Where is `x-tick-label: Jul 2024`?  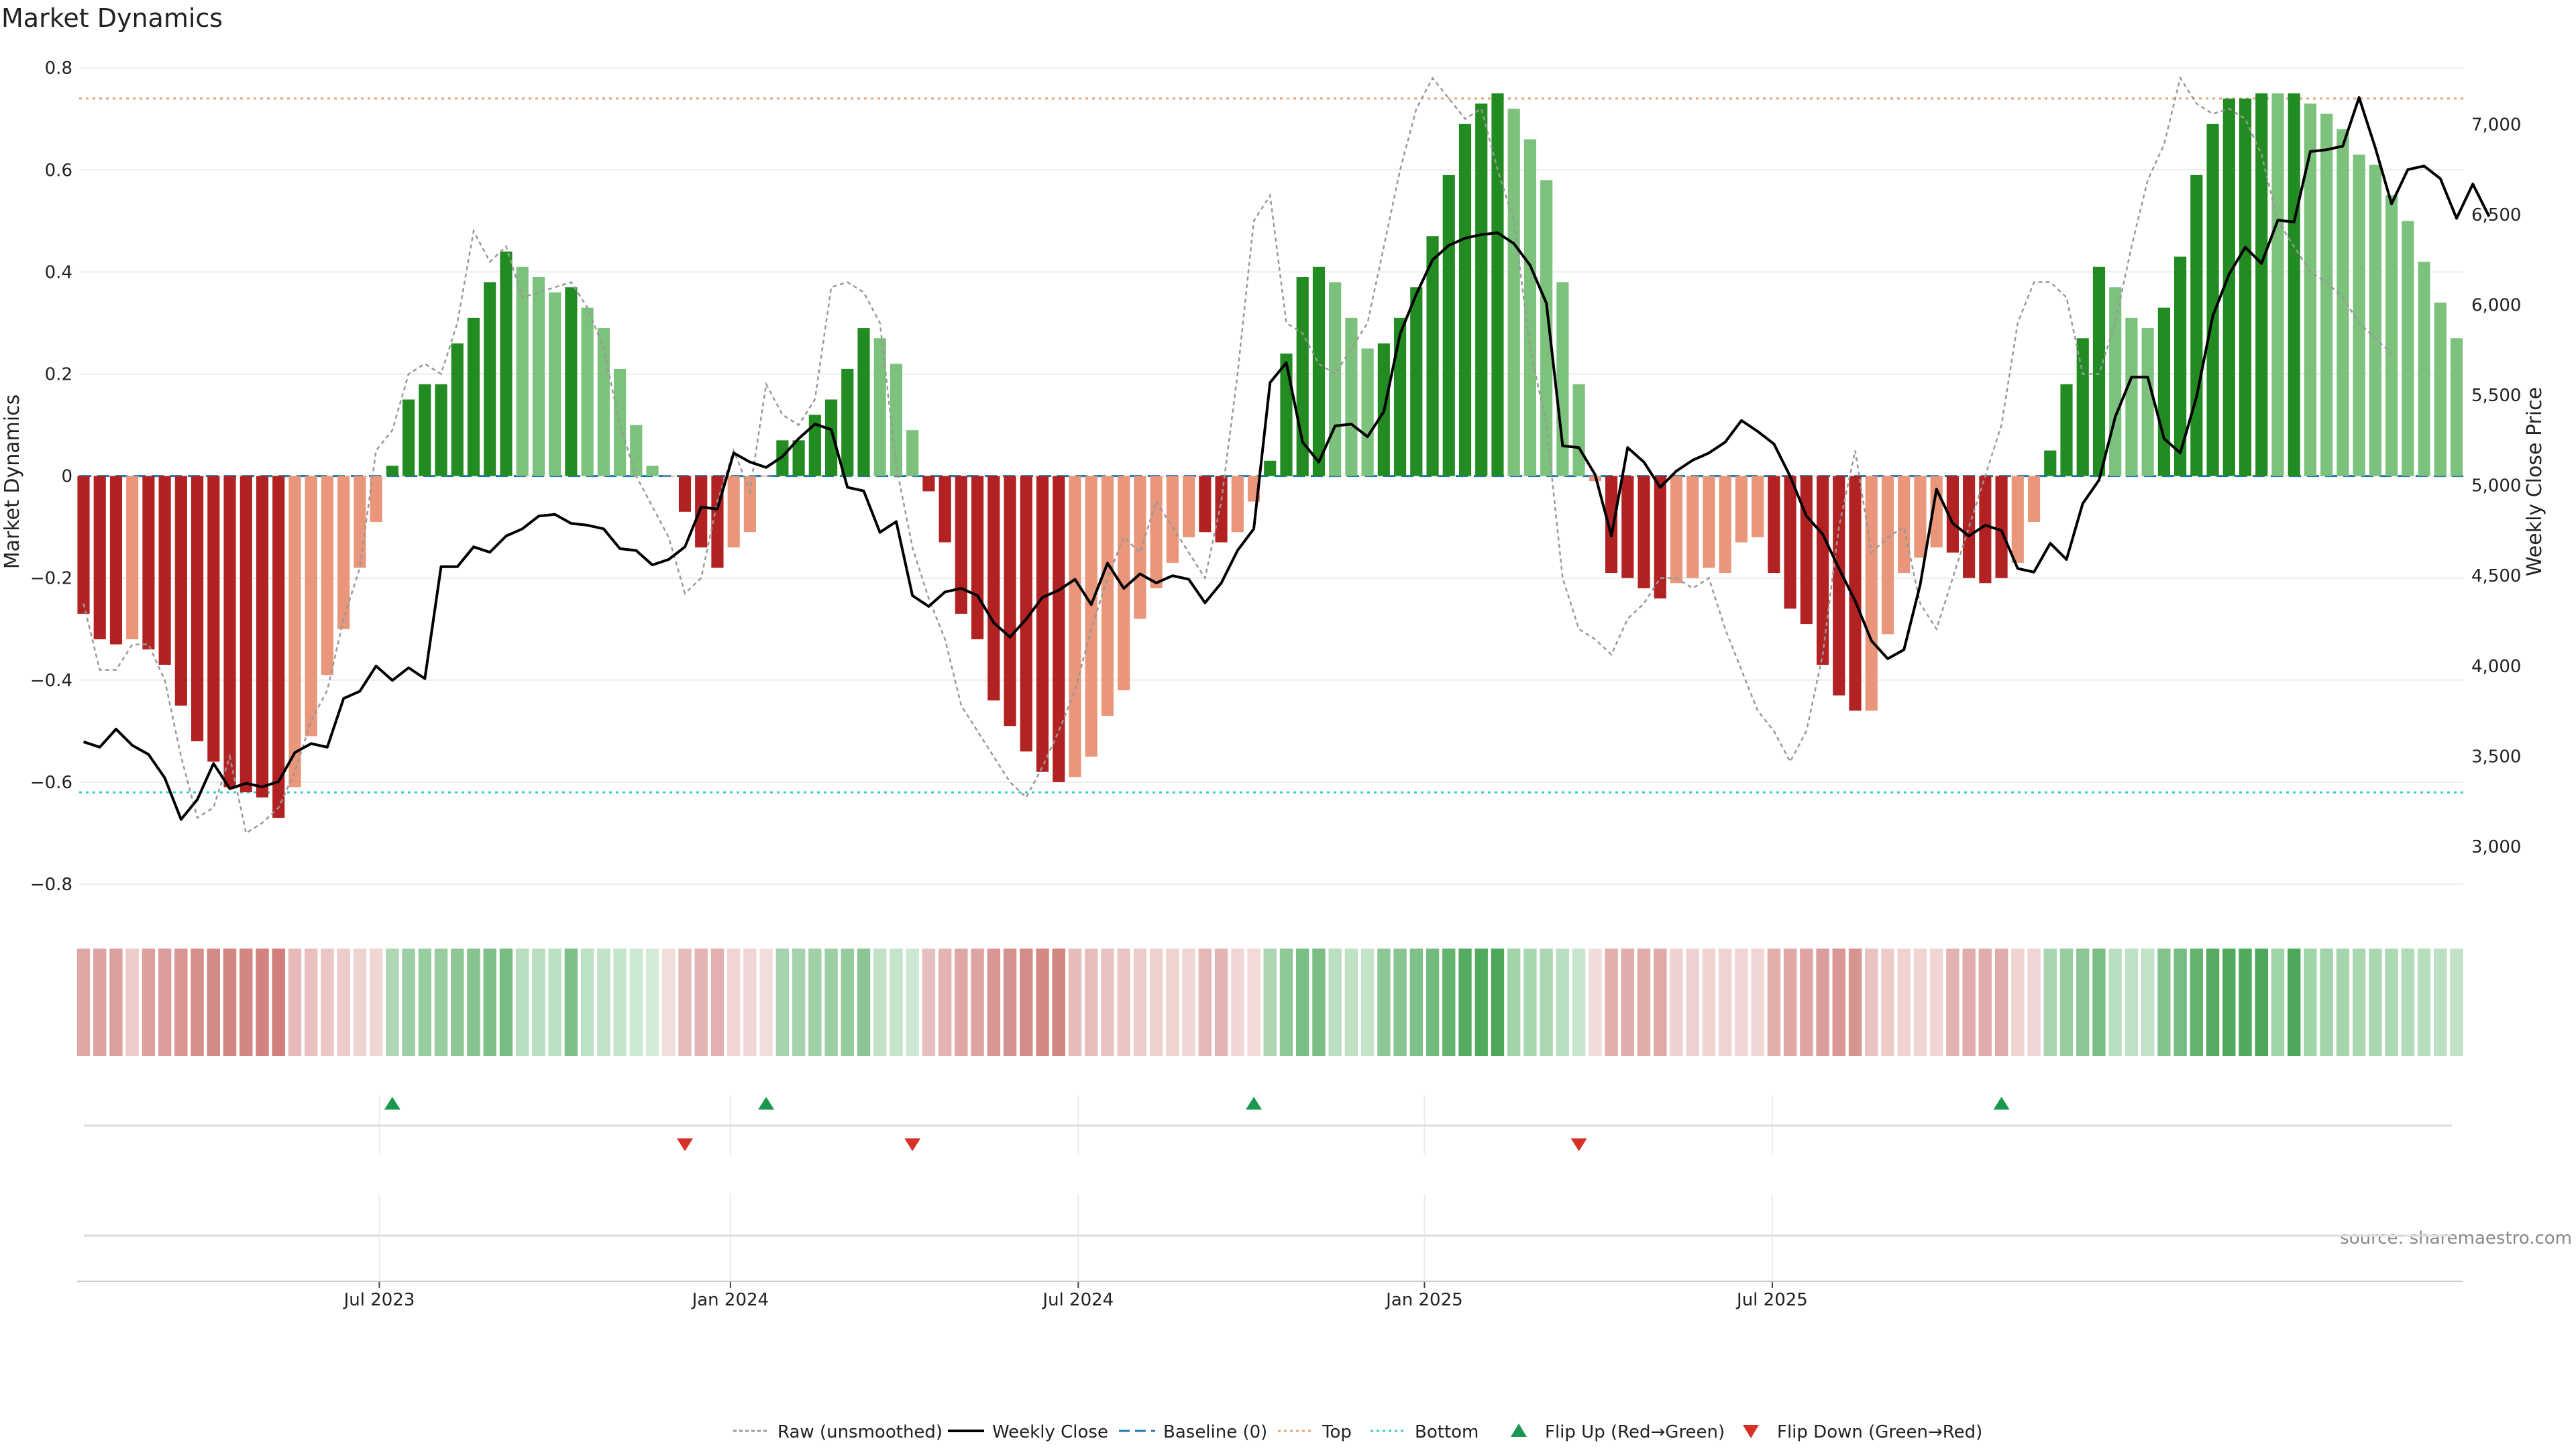
x-tick-label: Jul 2024 is located at coordinates (1077, 1300).